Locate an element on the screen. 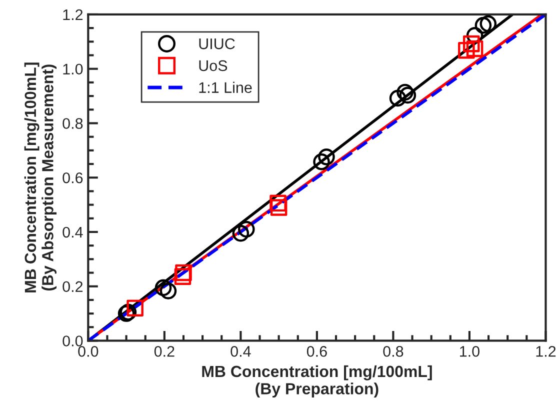  legend-label: 1:1 Line is located at coordinates (225, 87).